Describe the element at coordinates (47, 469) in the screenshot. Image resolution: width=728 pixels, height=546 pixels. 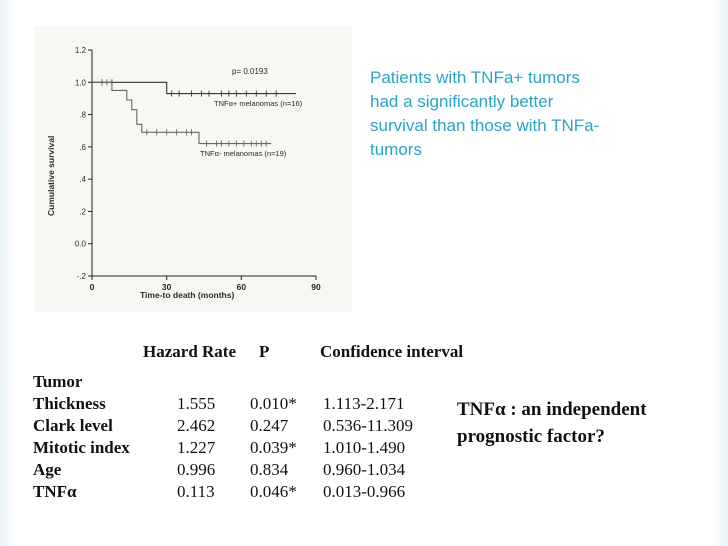
I see `row-label: Age` at that location.